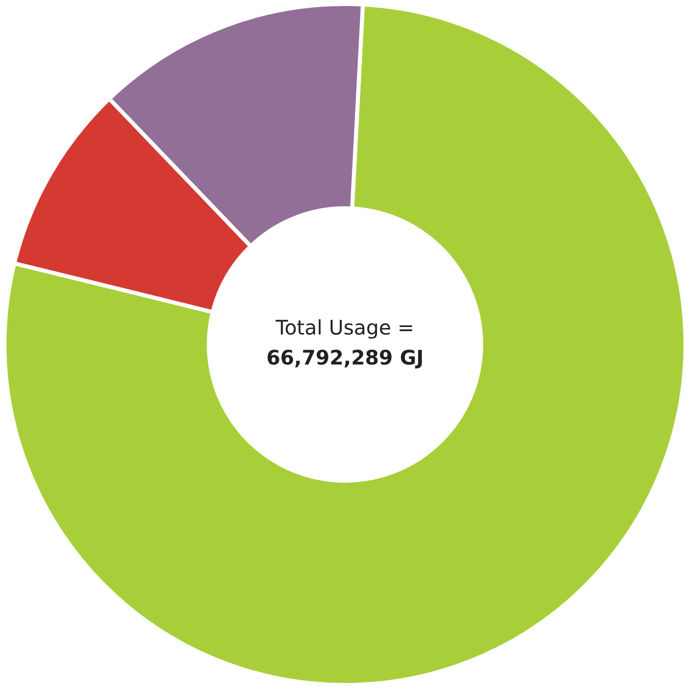  I want to click on text: 66,792,289 GJ, so click(345, 358).